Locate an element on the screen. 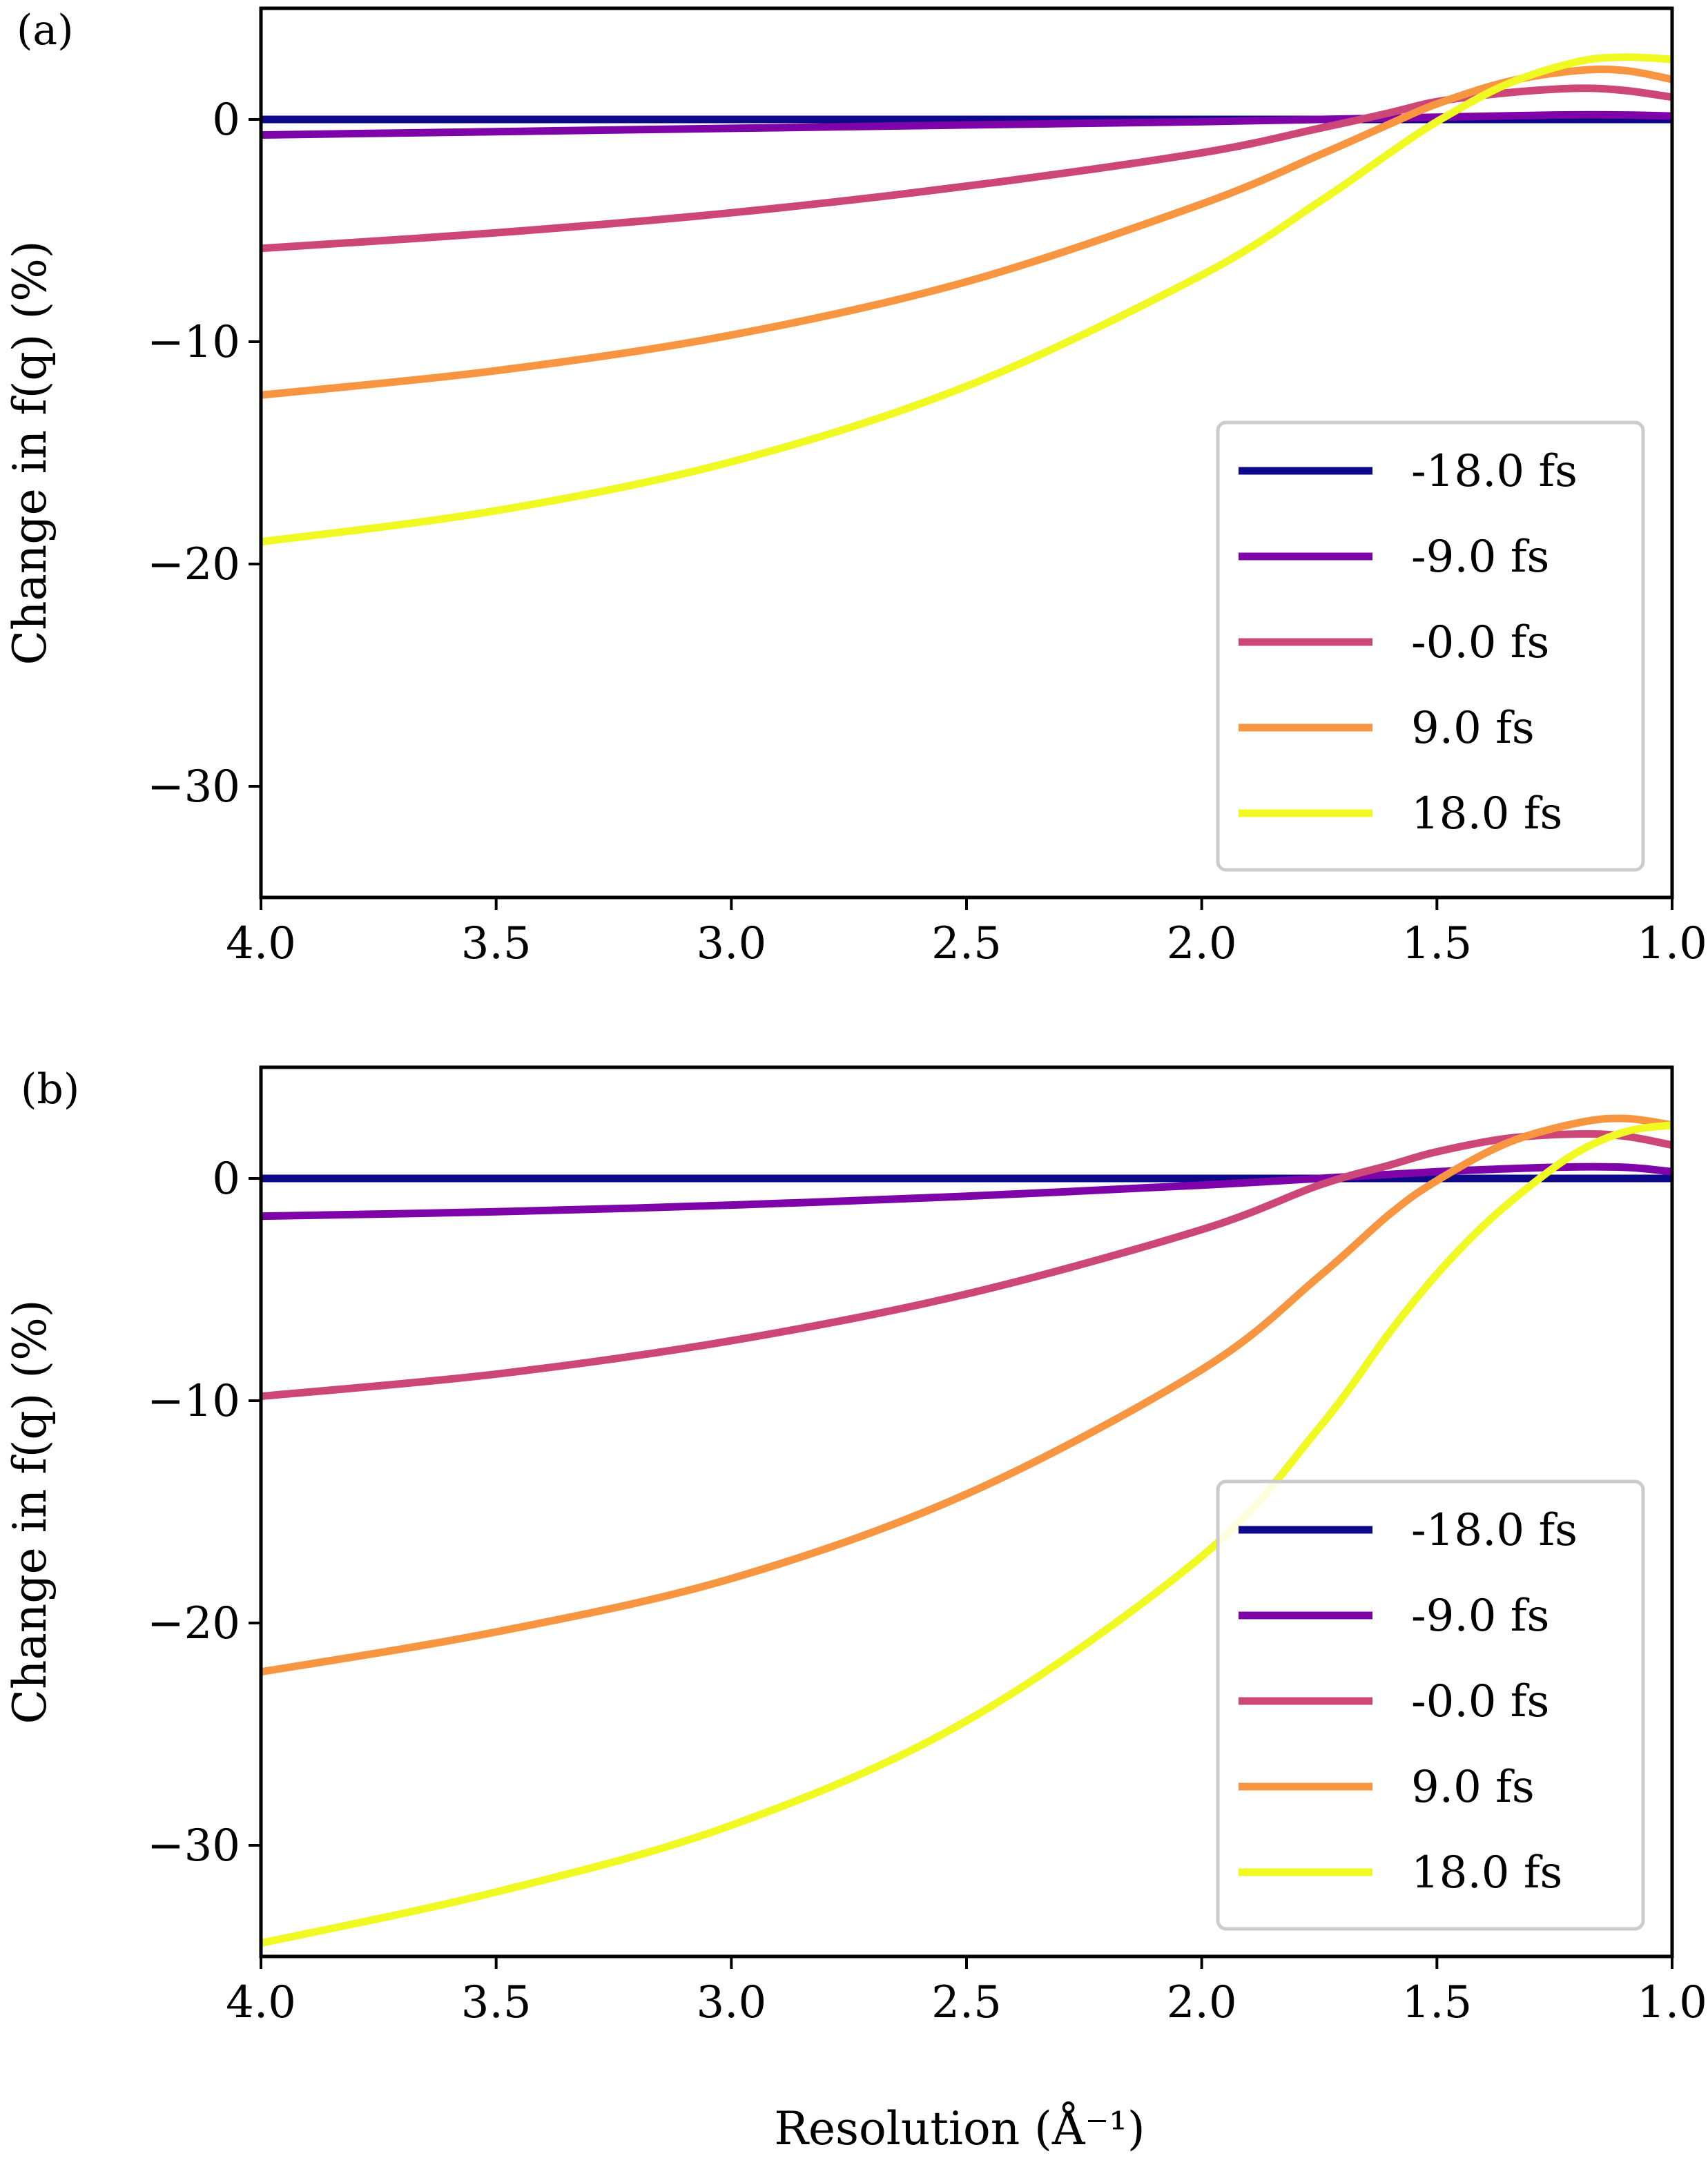 The image size is (1708, 2167). panel-a-legend: -18.0 fs -9.0 fs -0.0 fs 9.0 fs 18.0 fs is located at coordinates (1430, 646).